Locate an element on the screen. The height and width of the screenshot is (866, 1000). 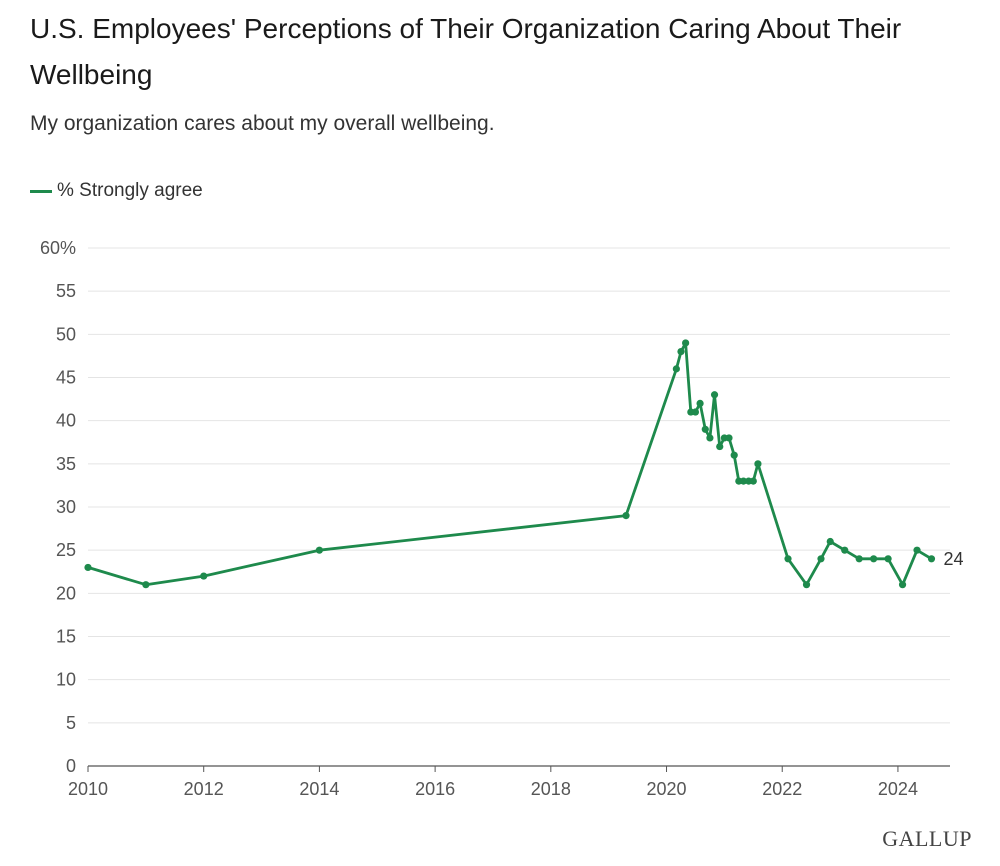
legend: % Strongly agree is located at coordinates (116, 191).